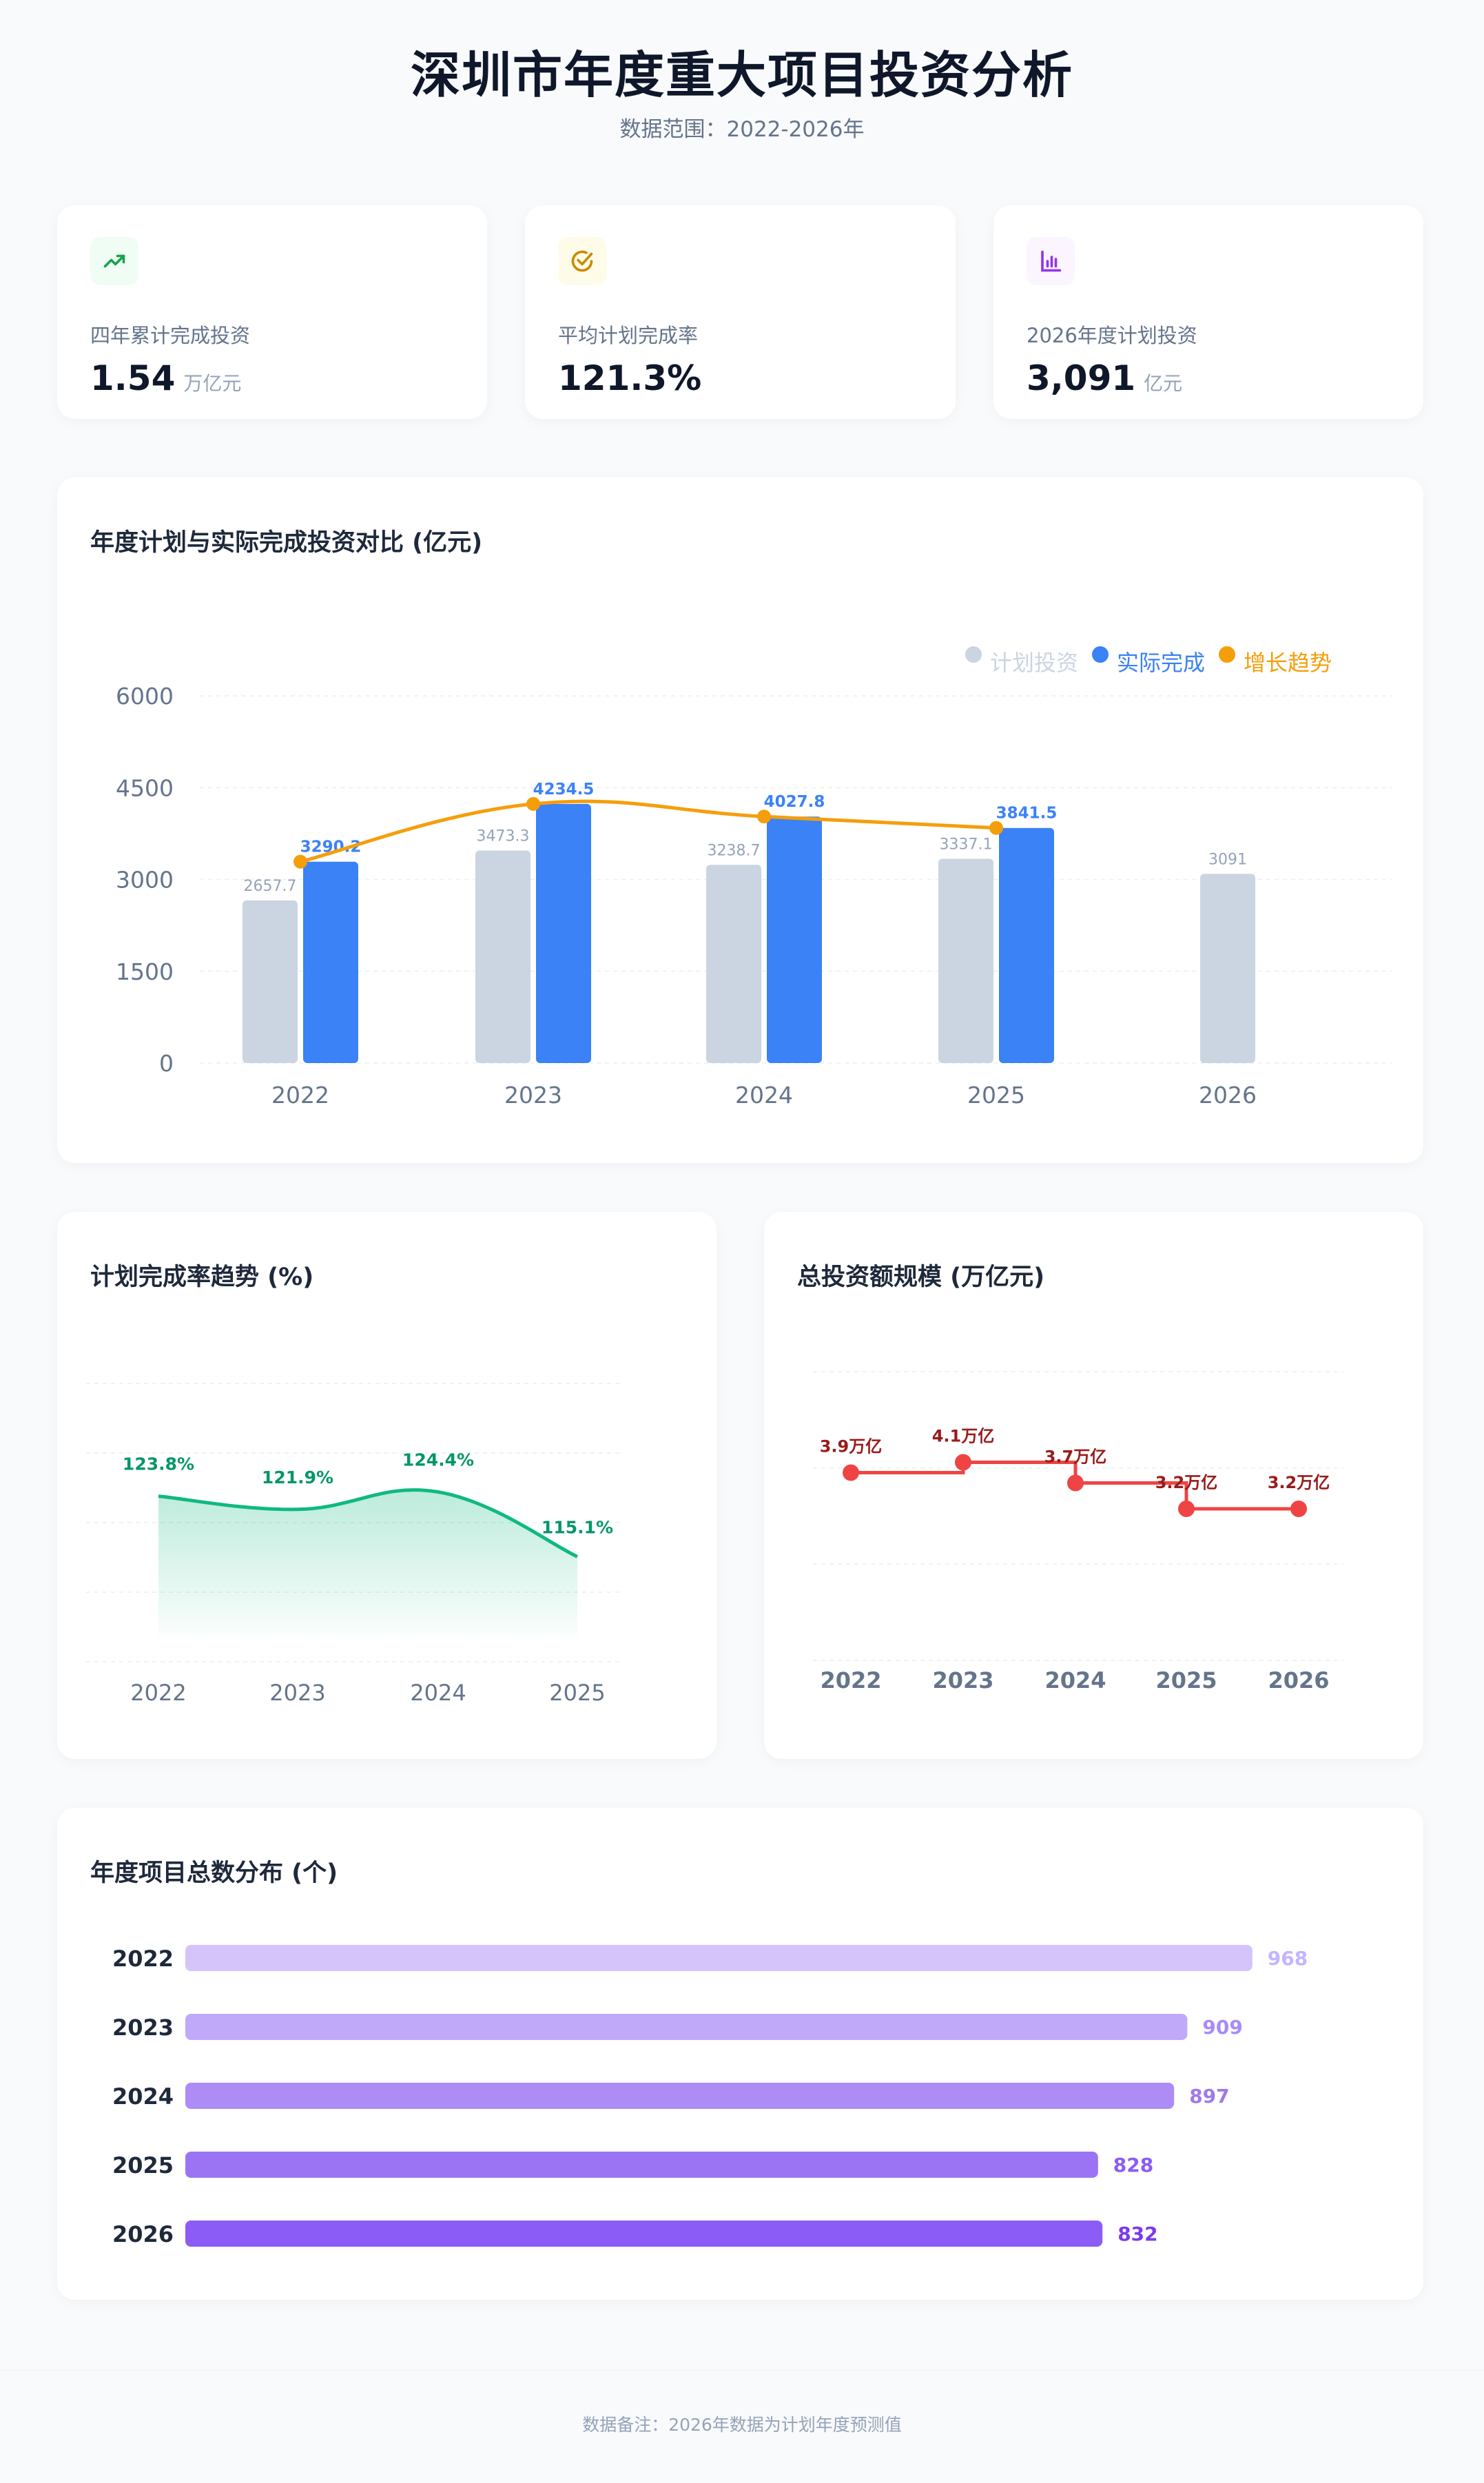  Describe the element at coordinates (143, 2028) in the screenshot. I see `y-category-label: 2023` at that location.